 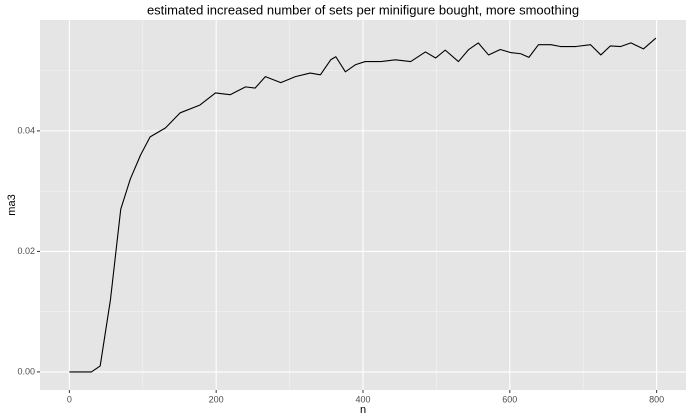 I want to click on x-axis-title: n, so click(x=363, y=410).